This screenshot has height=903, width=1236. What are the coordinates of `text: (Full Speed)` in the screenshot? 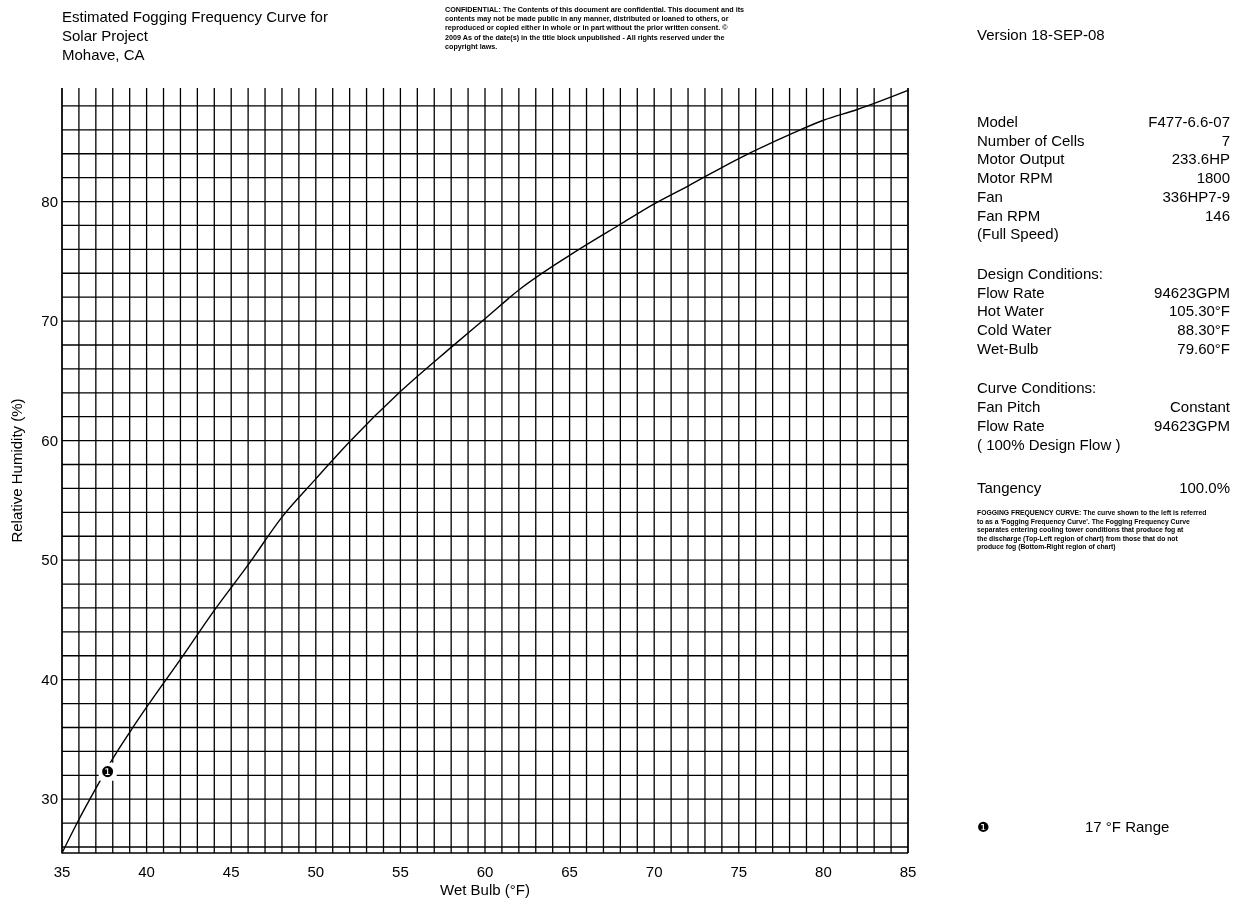 It's located at (1018, 234).